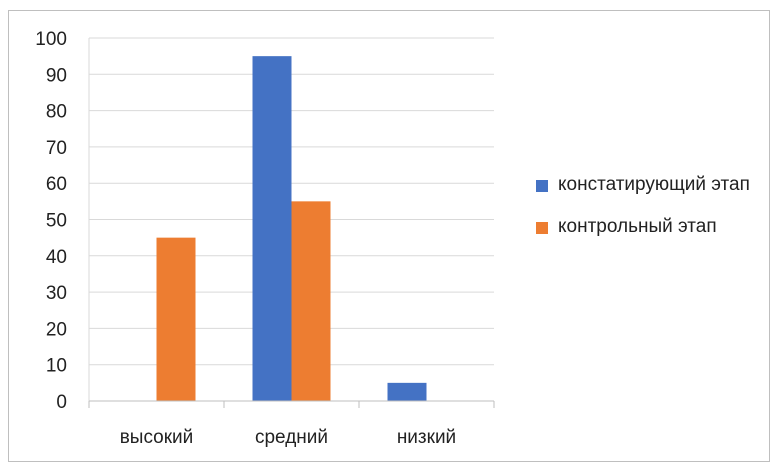 This screenshot has width=784, height=474. I want to click on y-tick-label: 40, so click(56, 257).